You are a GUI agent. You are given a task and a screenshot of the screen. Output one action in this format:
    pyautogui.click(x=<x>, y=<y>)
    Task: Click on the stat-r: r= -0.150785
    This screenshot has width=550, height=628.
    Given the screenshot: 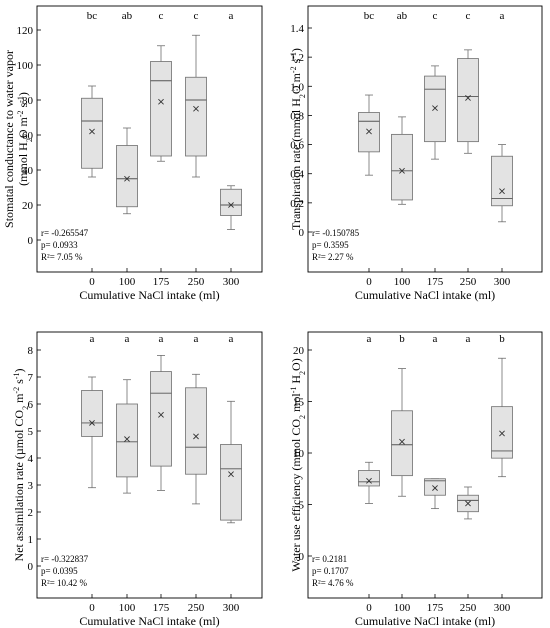 What is the action you would take?
    pyautogui.click(x=336, y=233)
    